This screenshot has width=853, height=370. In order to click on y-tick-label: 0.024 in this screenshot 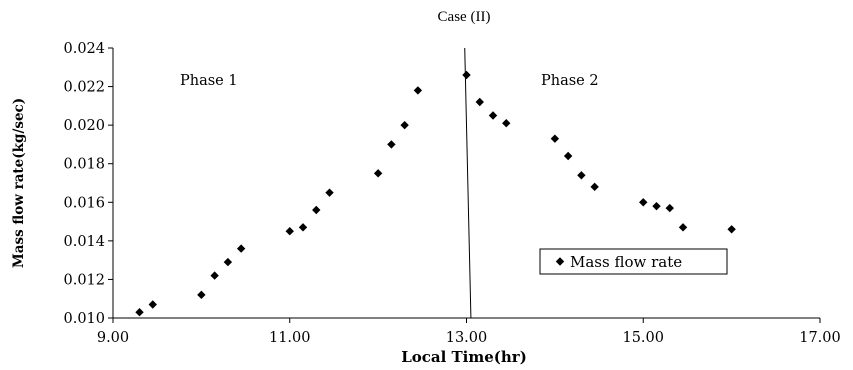, I will do `click(84, 49)`.